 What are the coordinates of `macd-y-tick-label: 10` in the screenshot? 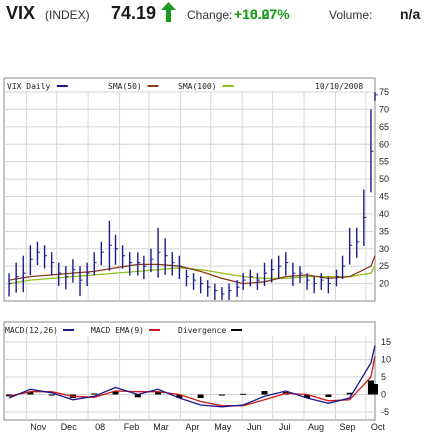 It's located at (386, 360).